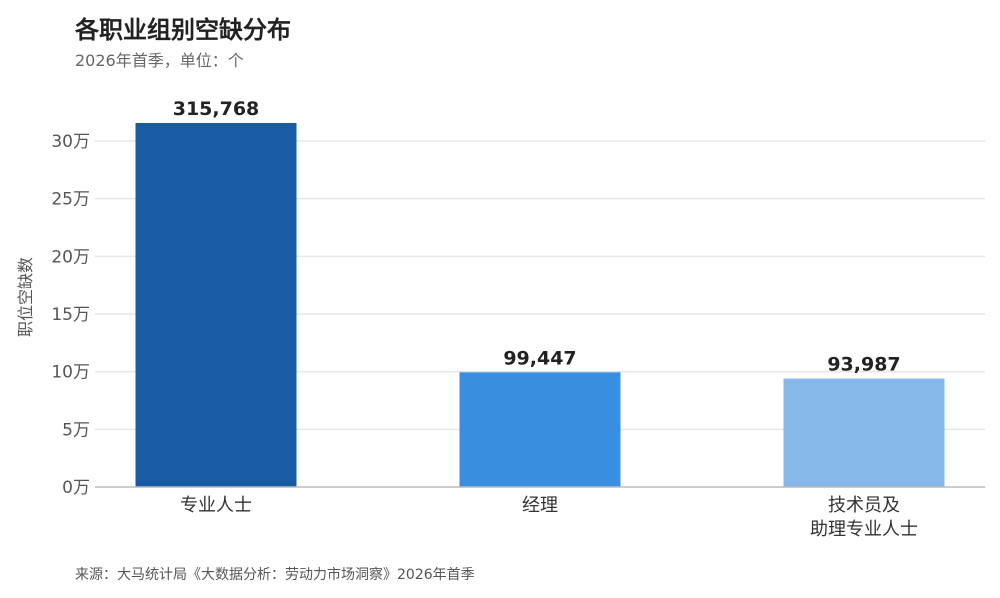 The width and height of the screenshot is (1000, 598). I want to click on x-category-label: 专业人士, so click(216, 505).